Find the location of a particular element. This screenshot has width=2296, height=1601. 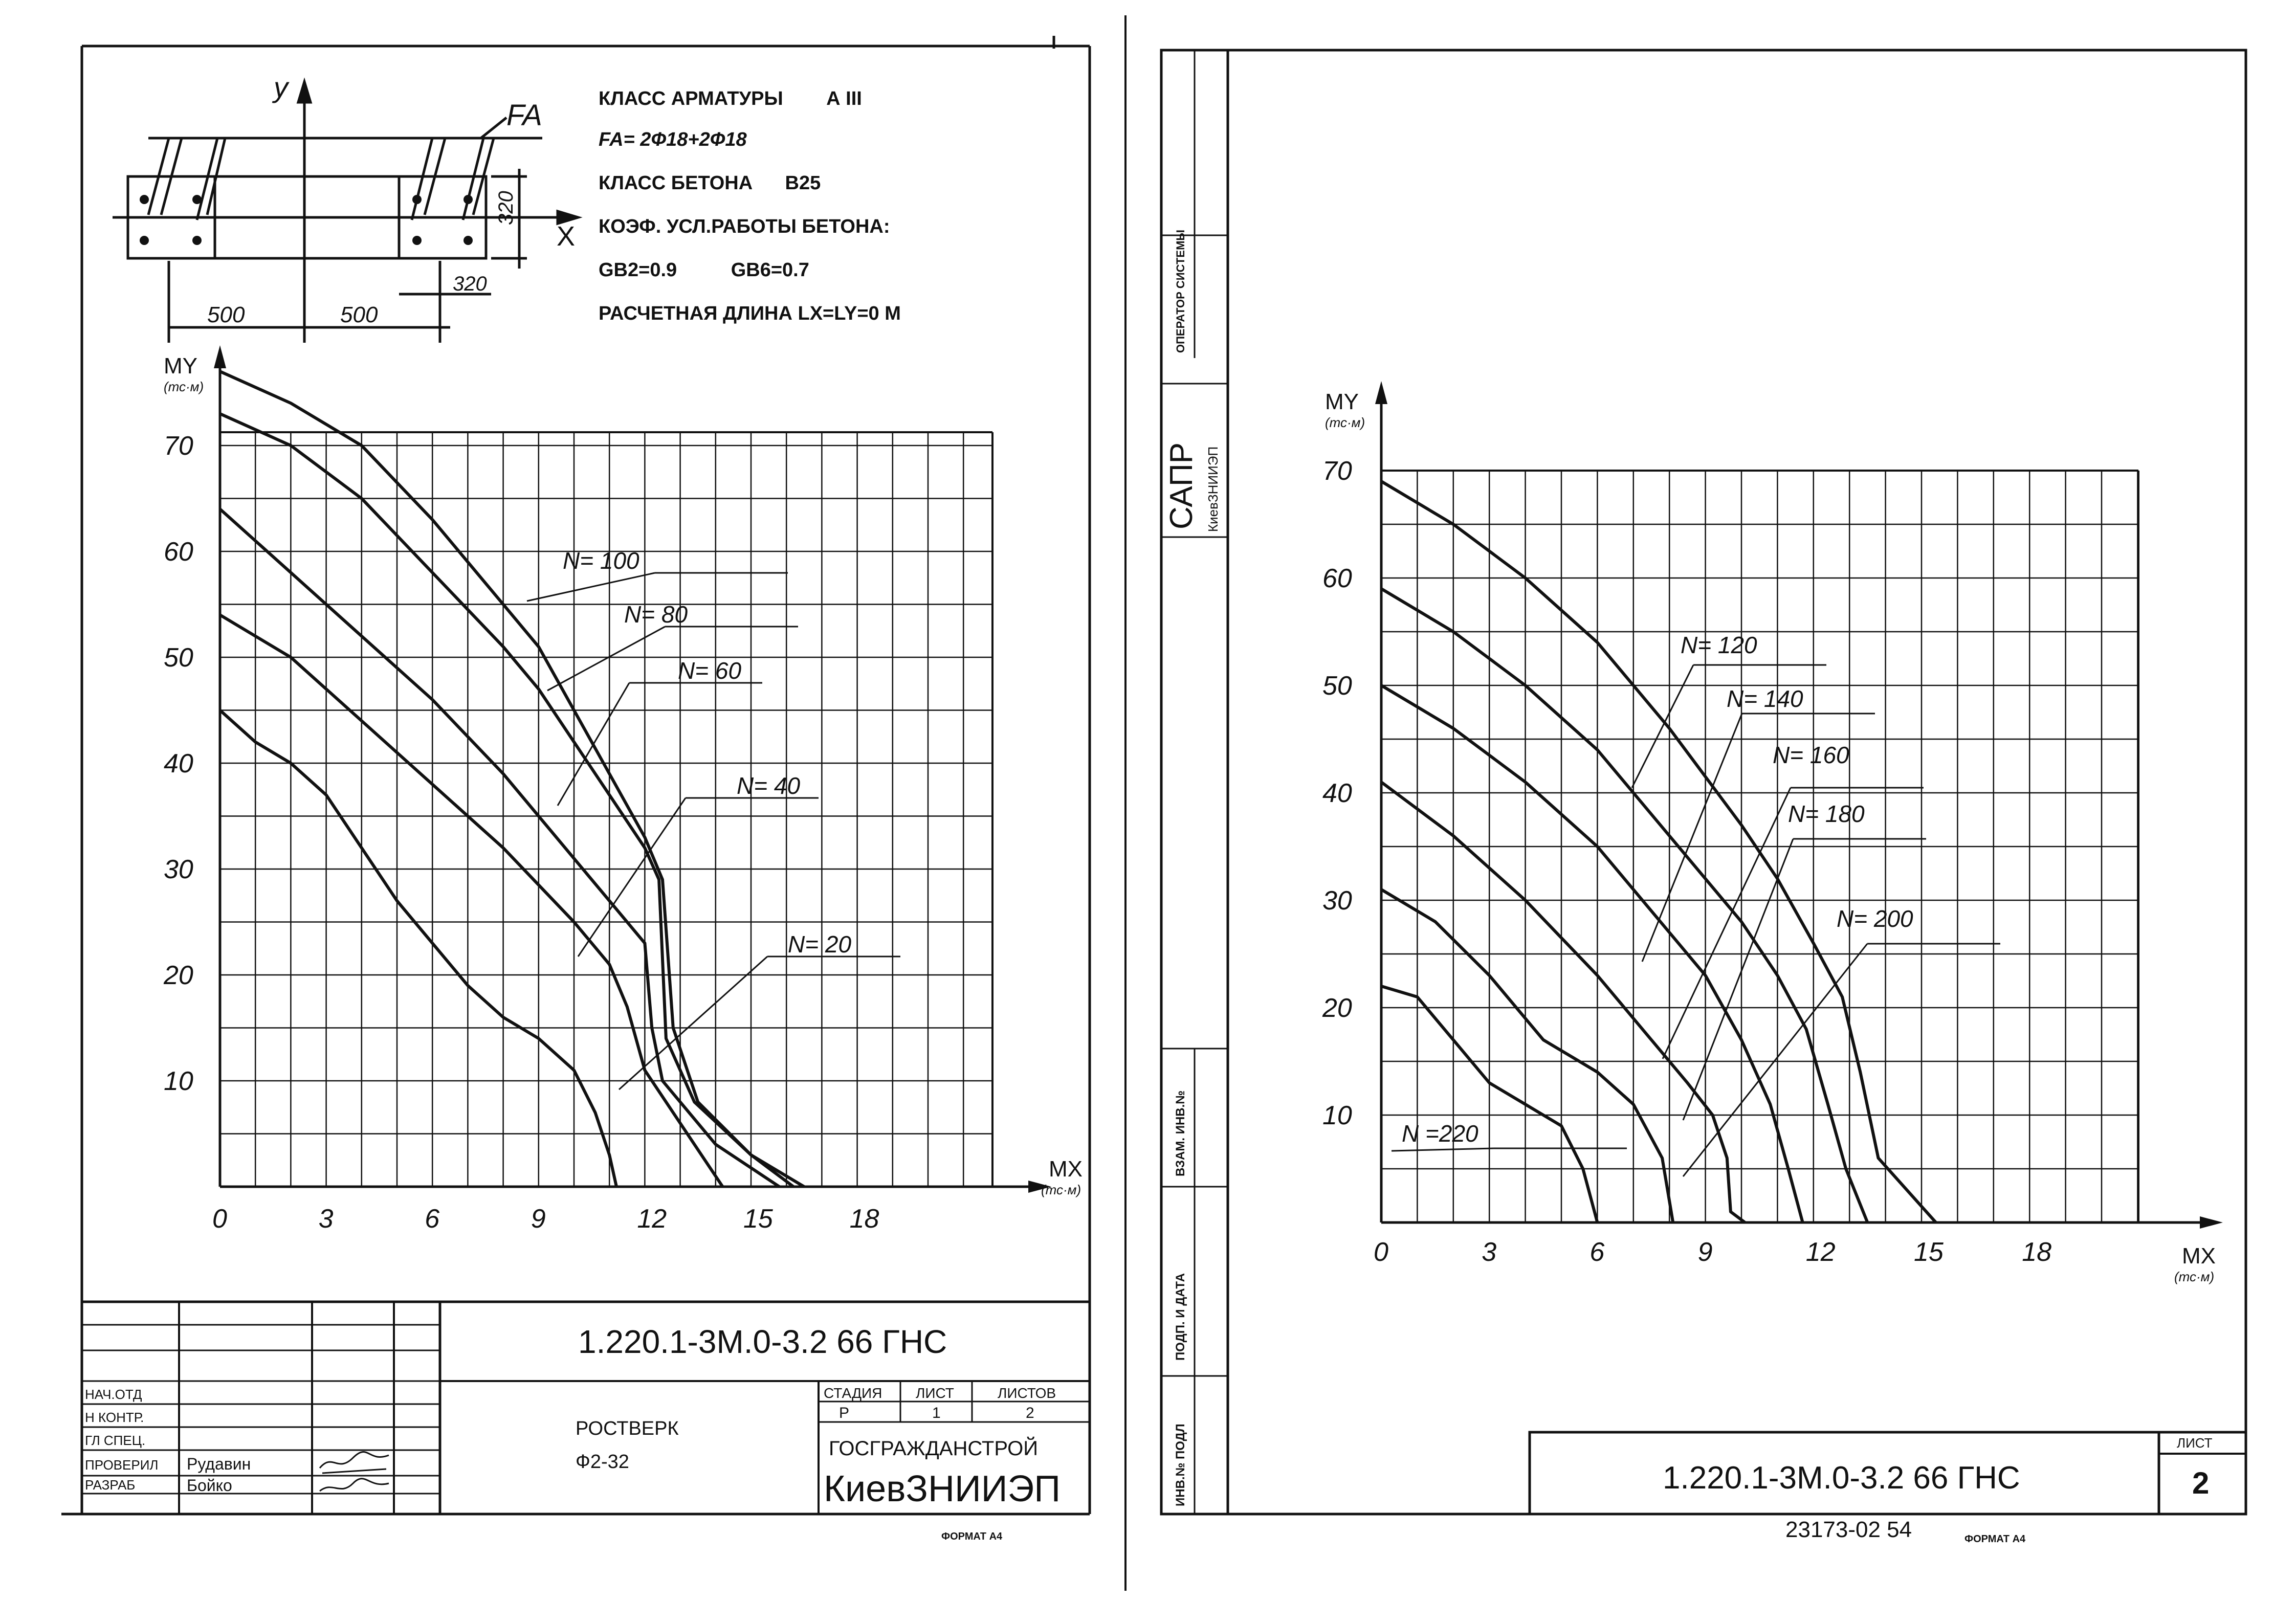

role-developed: РАЗРАБ is located at coordinates (110, 1485).